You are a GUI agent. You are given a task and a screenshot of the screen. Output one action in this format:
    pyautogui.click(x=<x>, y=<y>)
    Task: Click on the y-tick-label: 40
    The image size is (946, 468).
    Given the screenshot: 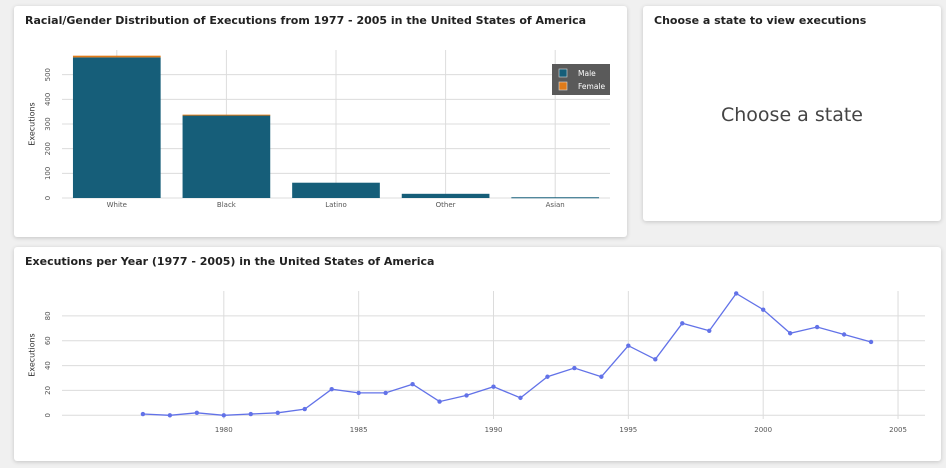 What is the action you would take?
    pyautogui.click(x=48, y=365)
    